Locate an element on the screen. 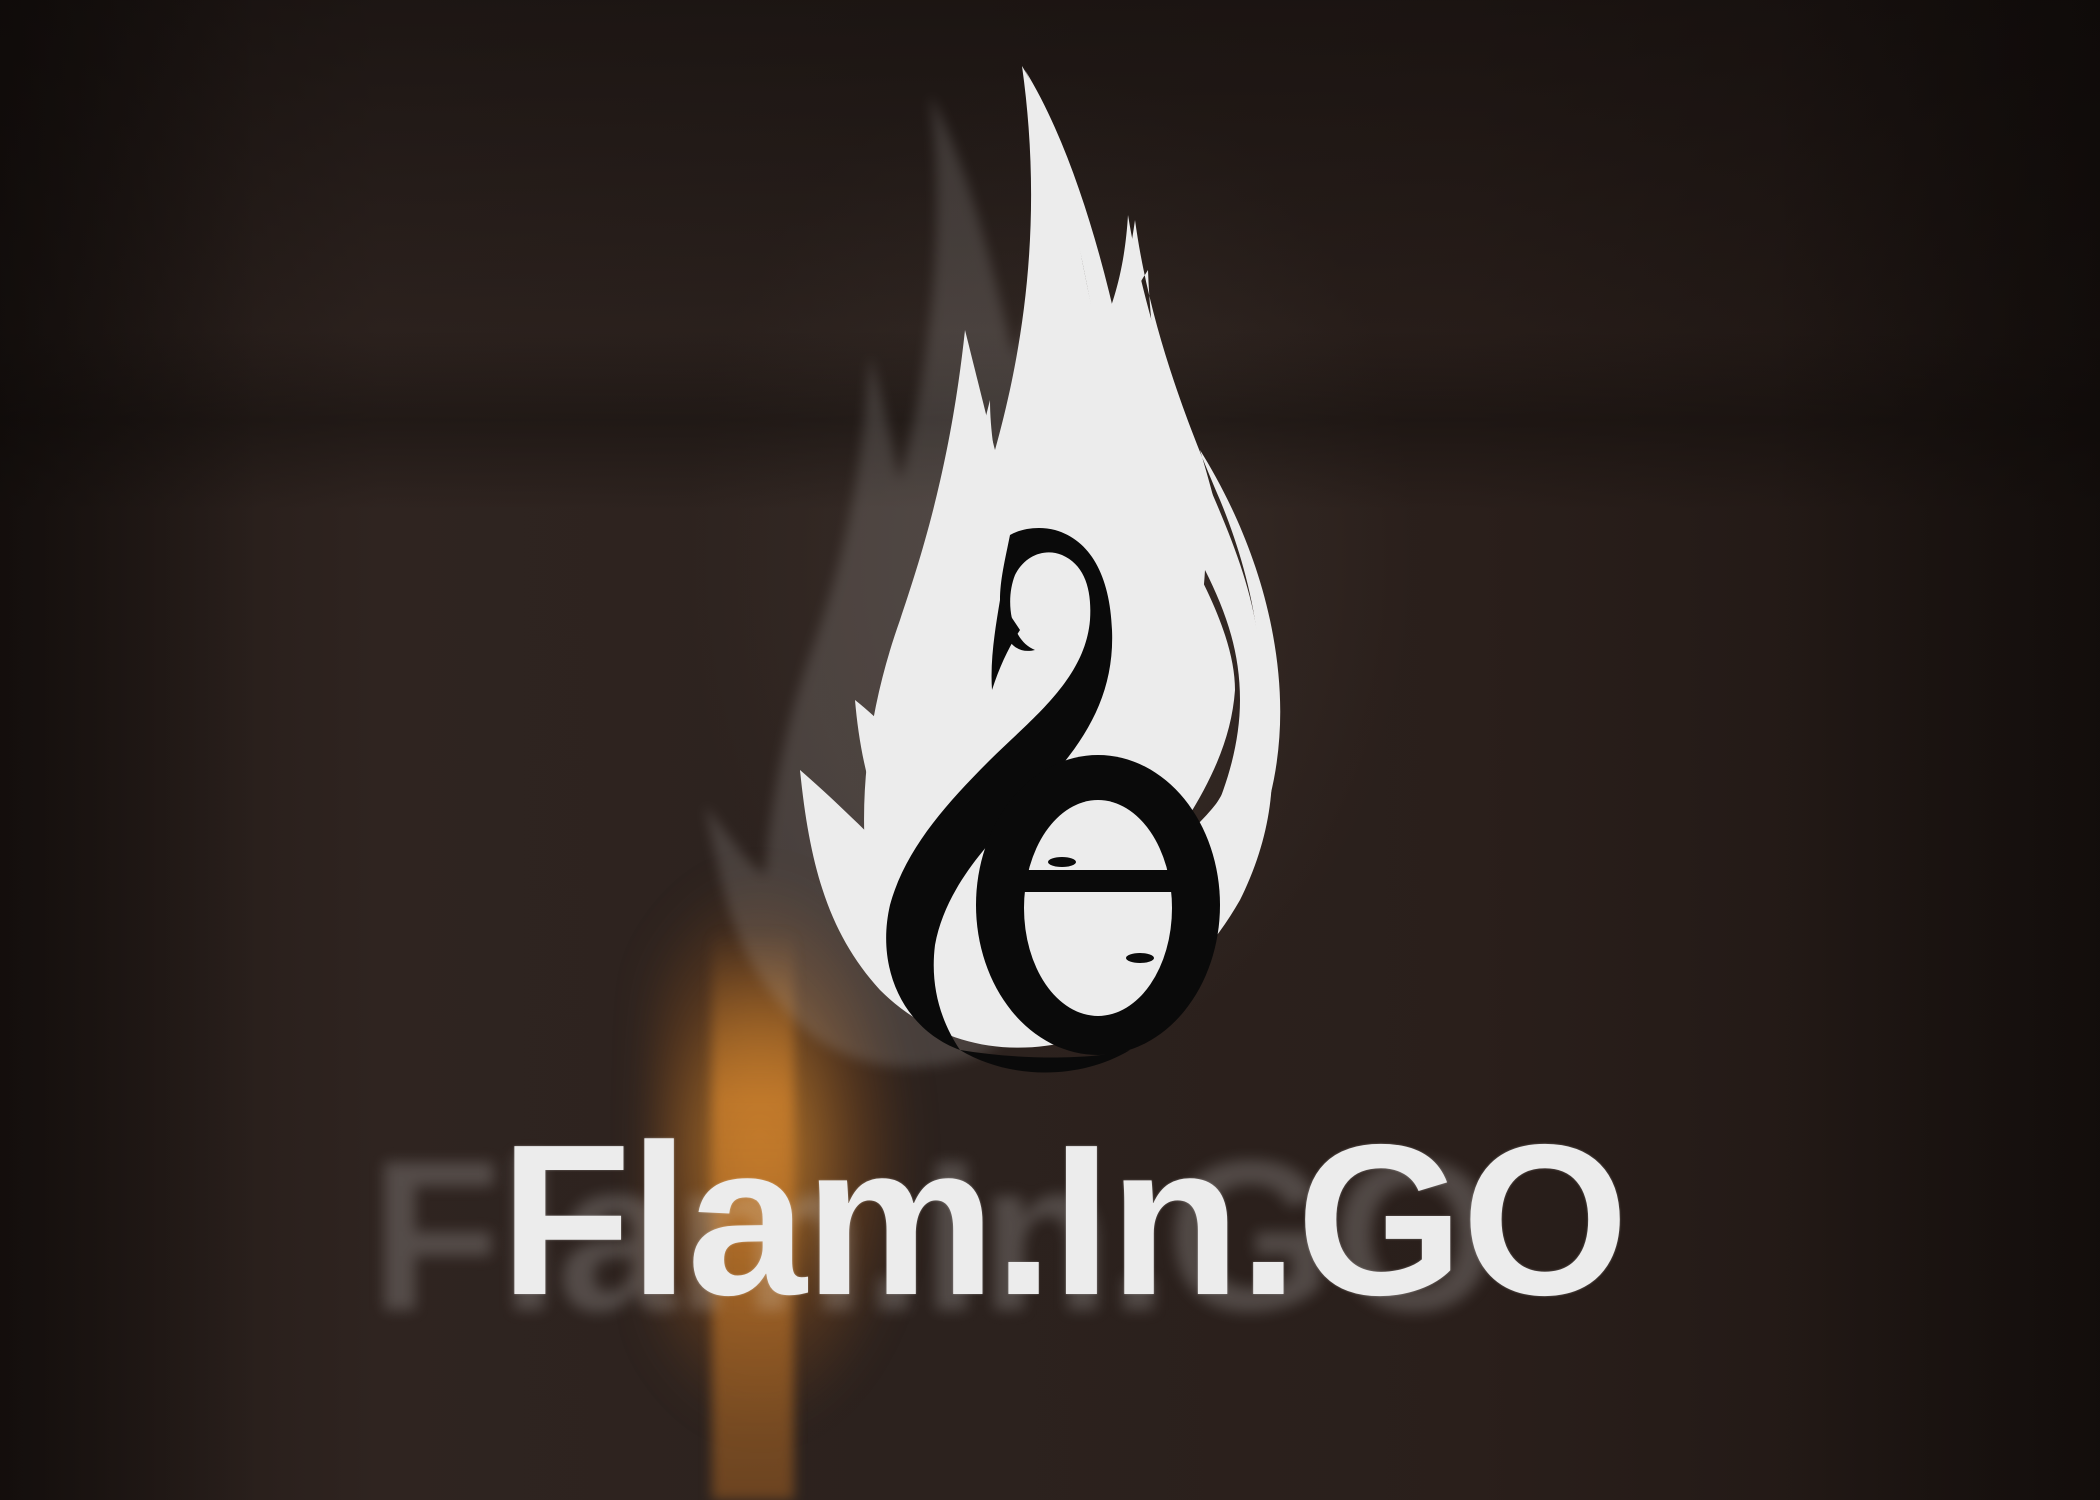 Image resolution: width=2100 pixels, height=1500 pixels. flamingo-neck-shape is located at coordinates (999, 788).